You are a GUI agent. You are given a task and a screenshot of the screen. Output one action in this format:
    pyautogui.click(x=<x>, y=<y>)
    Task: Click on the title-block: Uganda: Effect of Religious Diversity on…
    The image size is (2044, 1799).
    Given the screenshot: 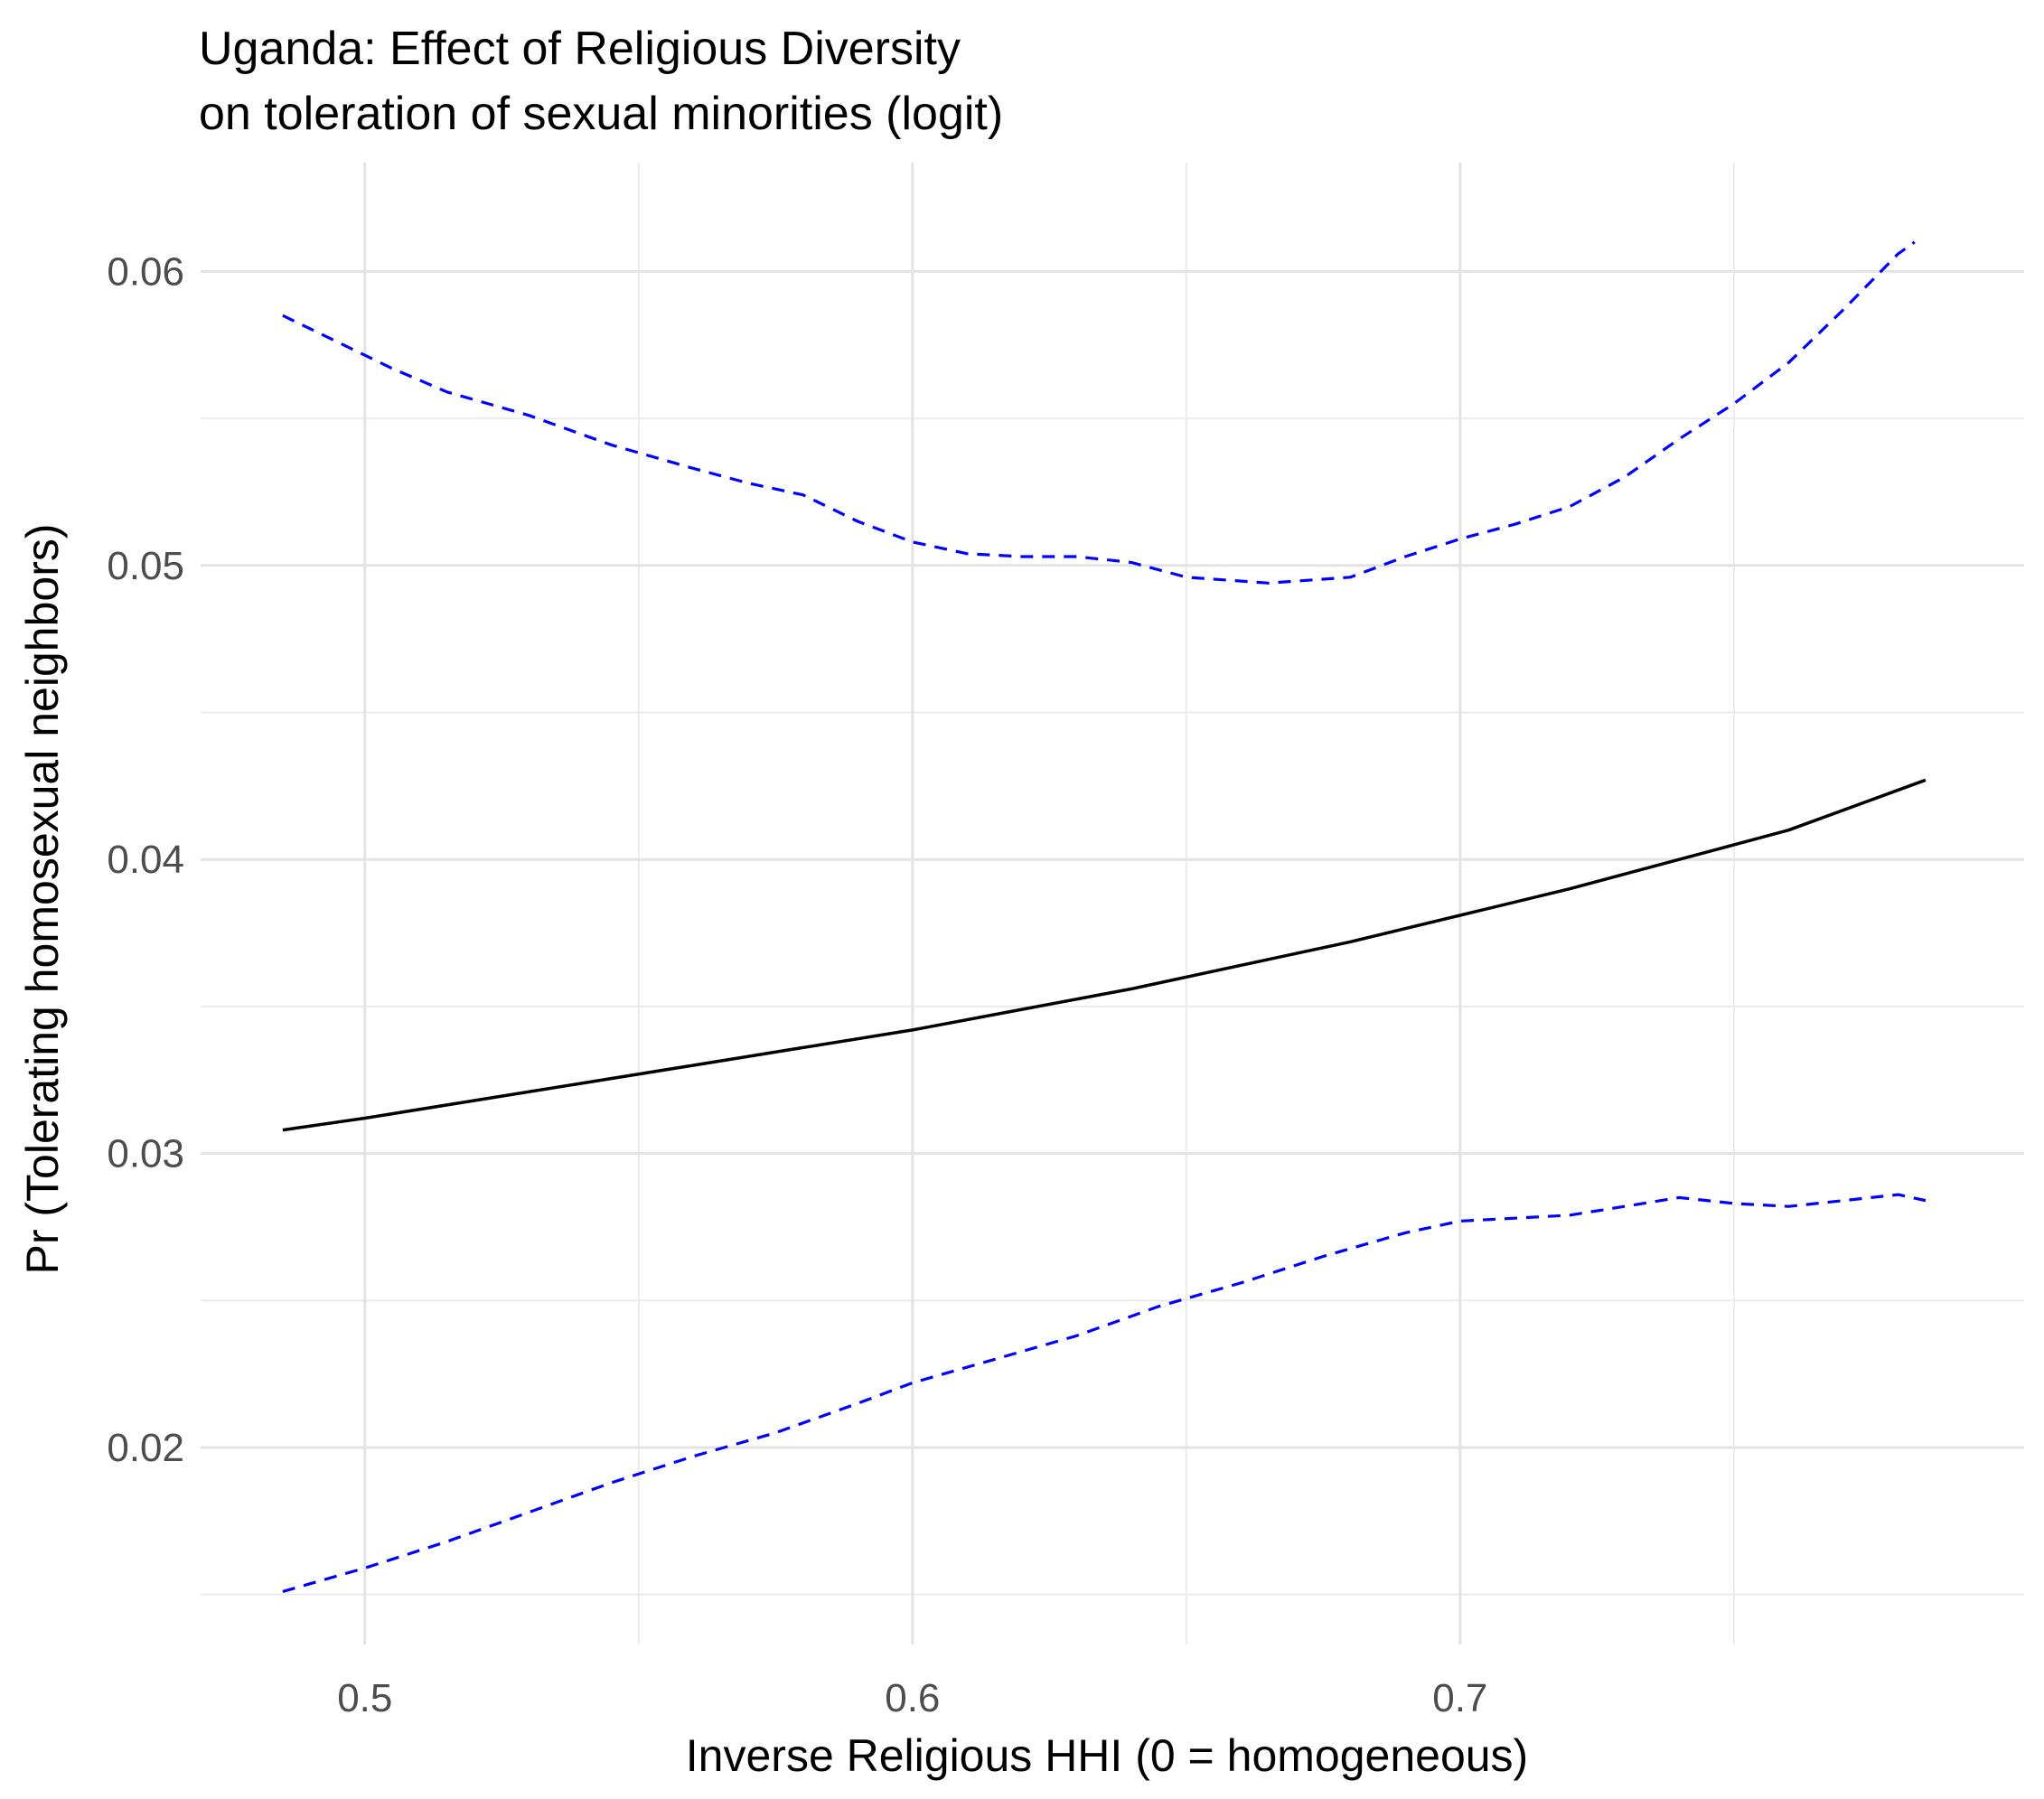 What is the action you would take?
    pyautogui.click(x=601, y=81)
    